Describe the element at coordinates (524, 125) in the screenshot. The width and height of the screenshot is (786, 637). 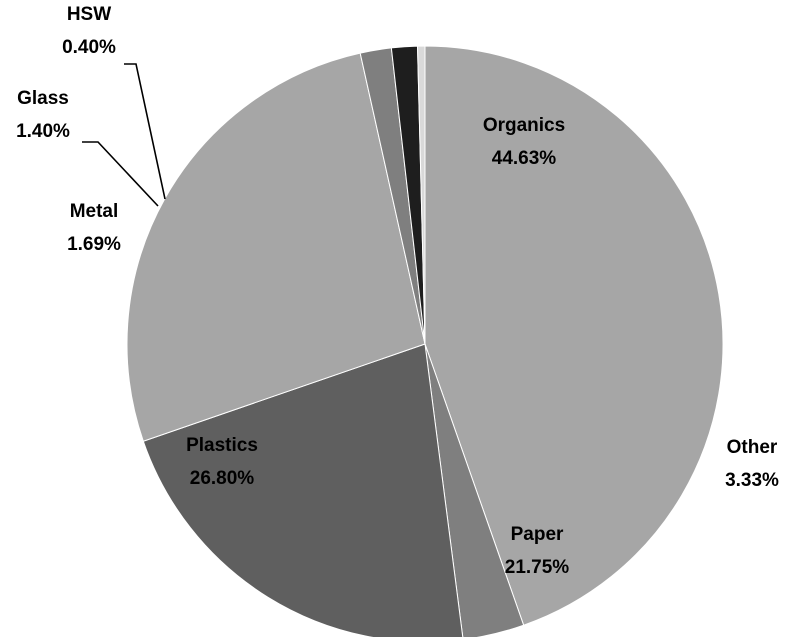
I see `slice-label-name-organics: Organics` at that location.